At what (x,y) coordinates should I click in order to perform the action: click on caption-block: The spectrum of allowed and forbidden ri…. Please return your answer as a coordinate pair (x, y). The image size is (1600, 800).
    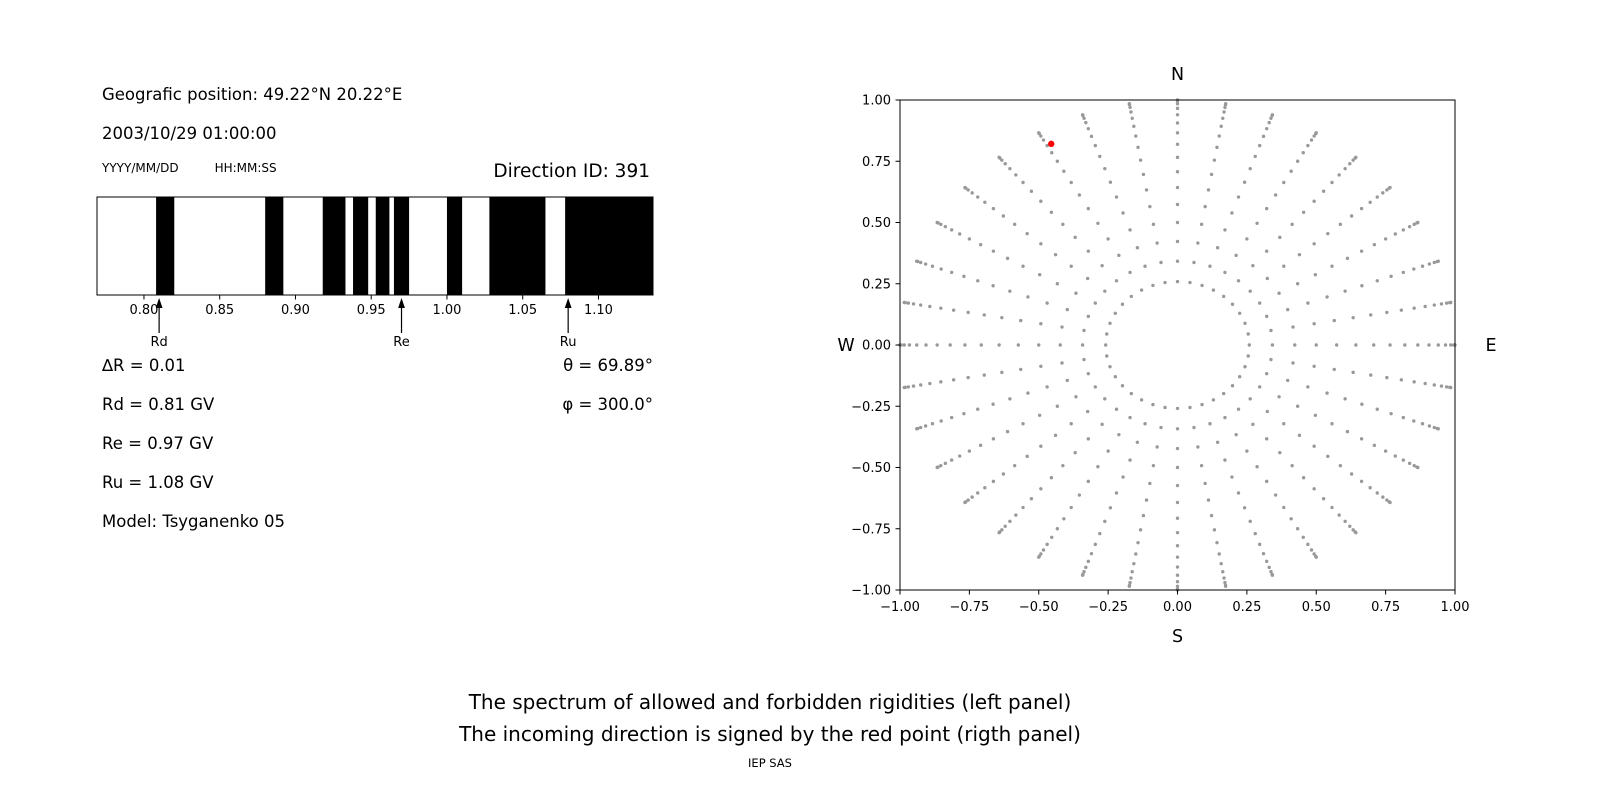
    Looking at the image, I should click on (770, 728).